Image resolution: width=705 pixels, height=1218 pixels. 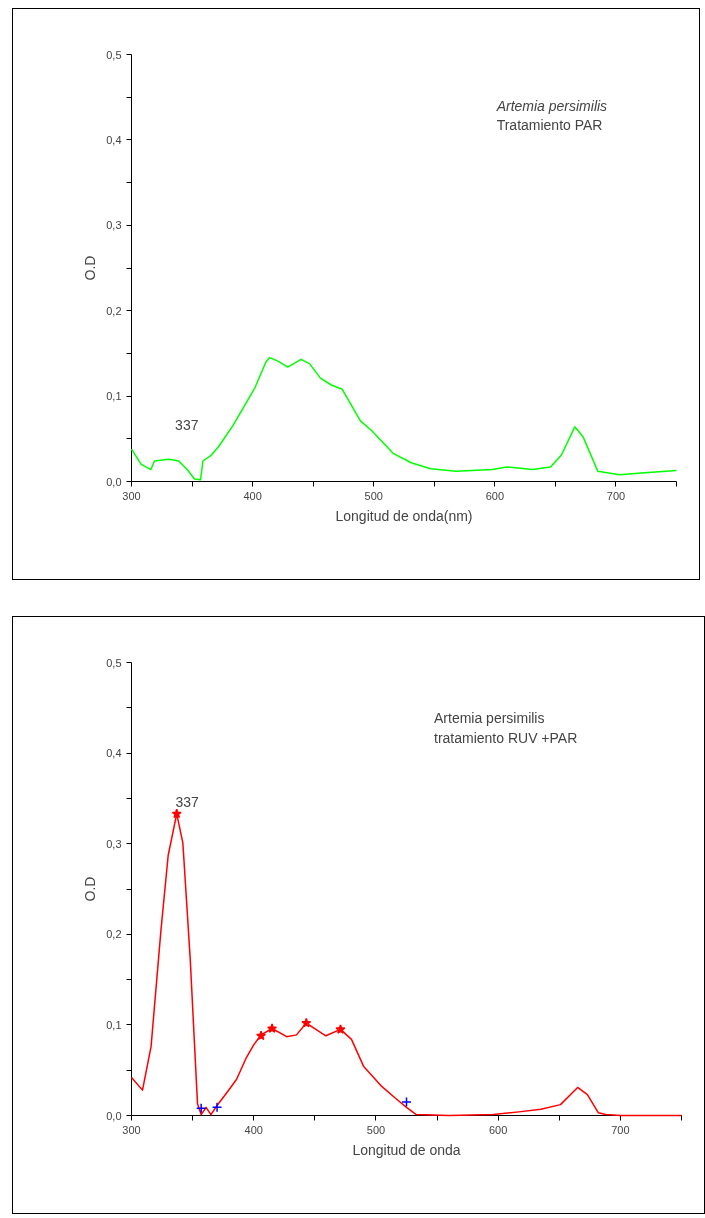 I want to click on annotation: Tratamiento PAR, so click(x=549, y=125).